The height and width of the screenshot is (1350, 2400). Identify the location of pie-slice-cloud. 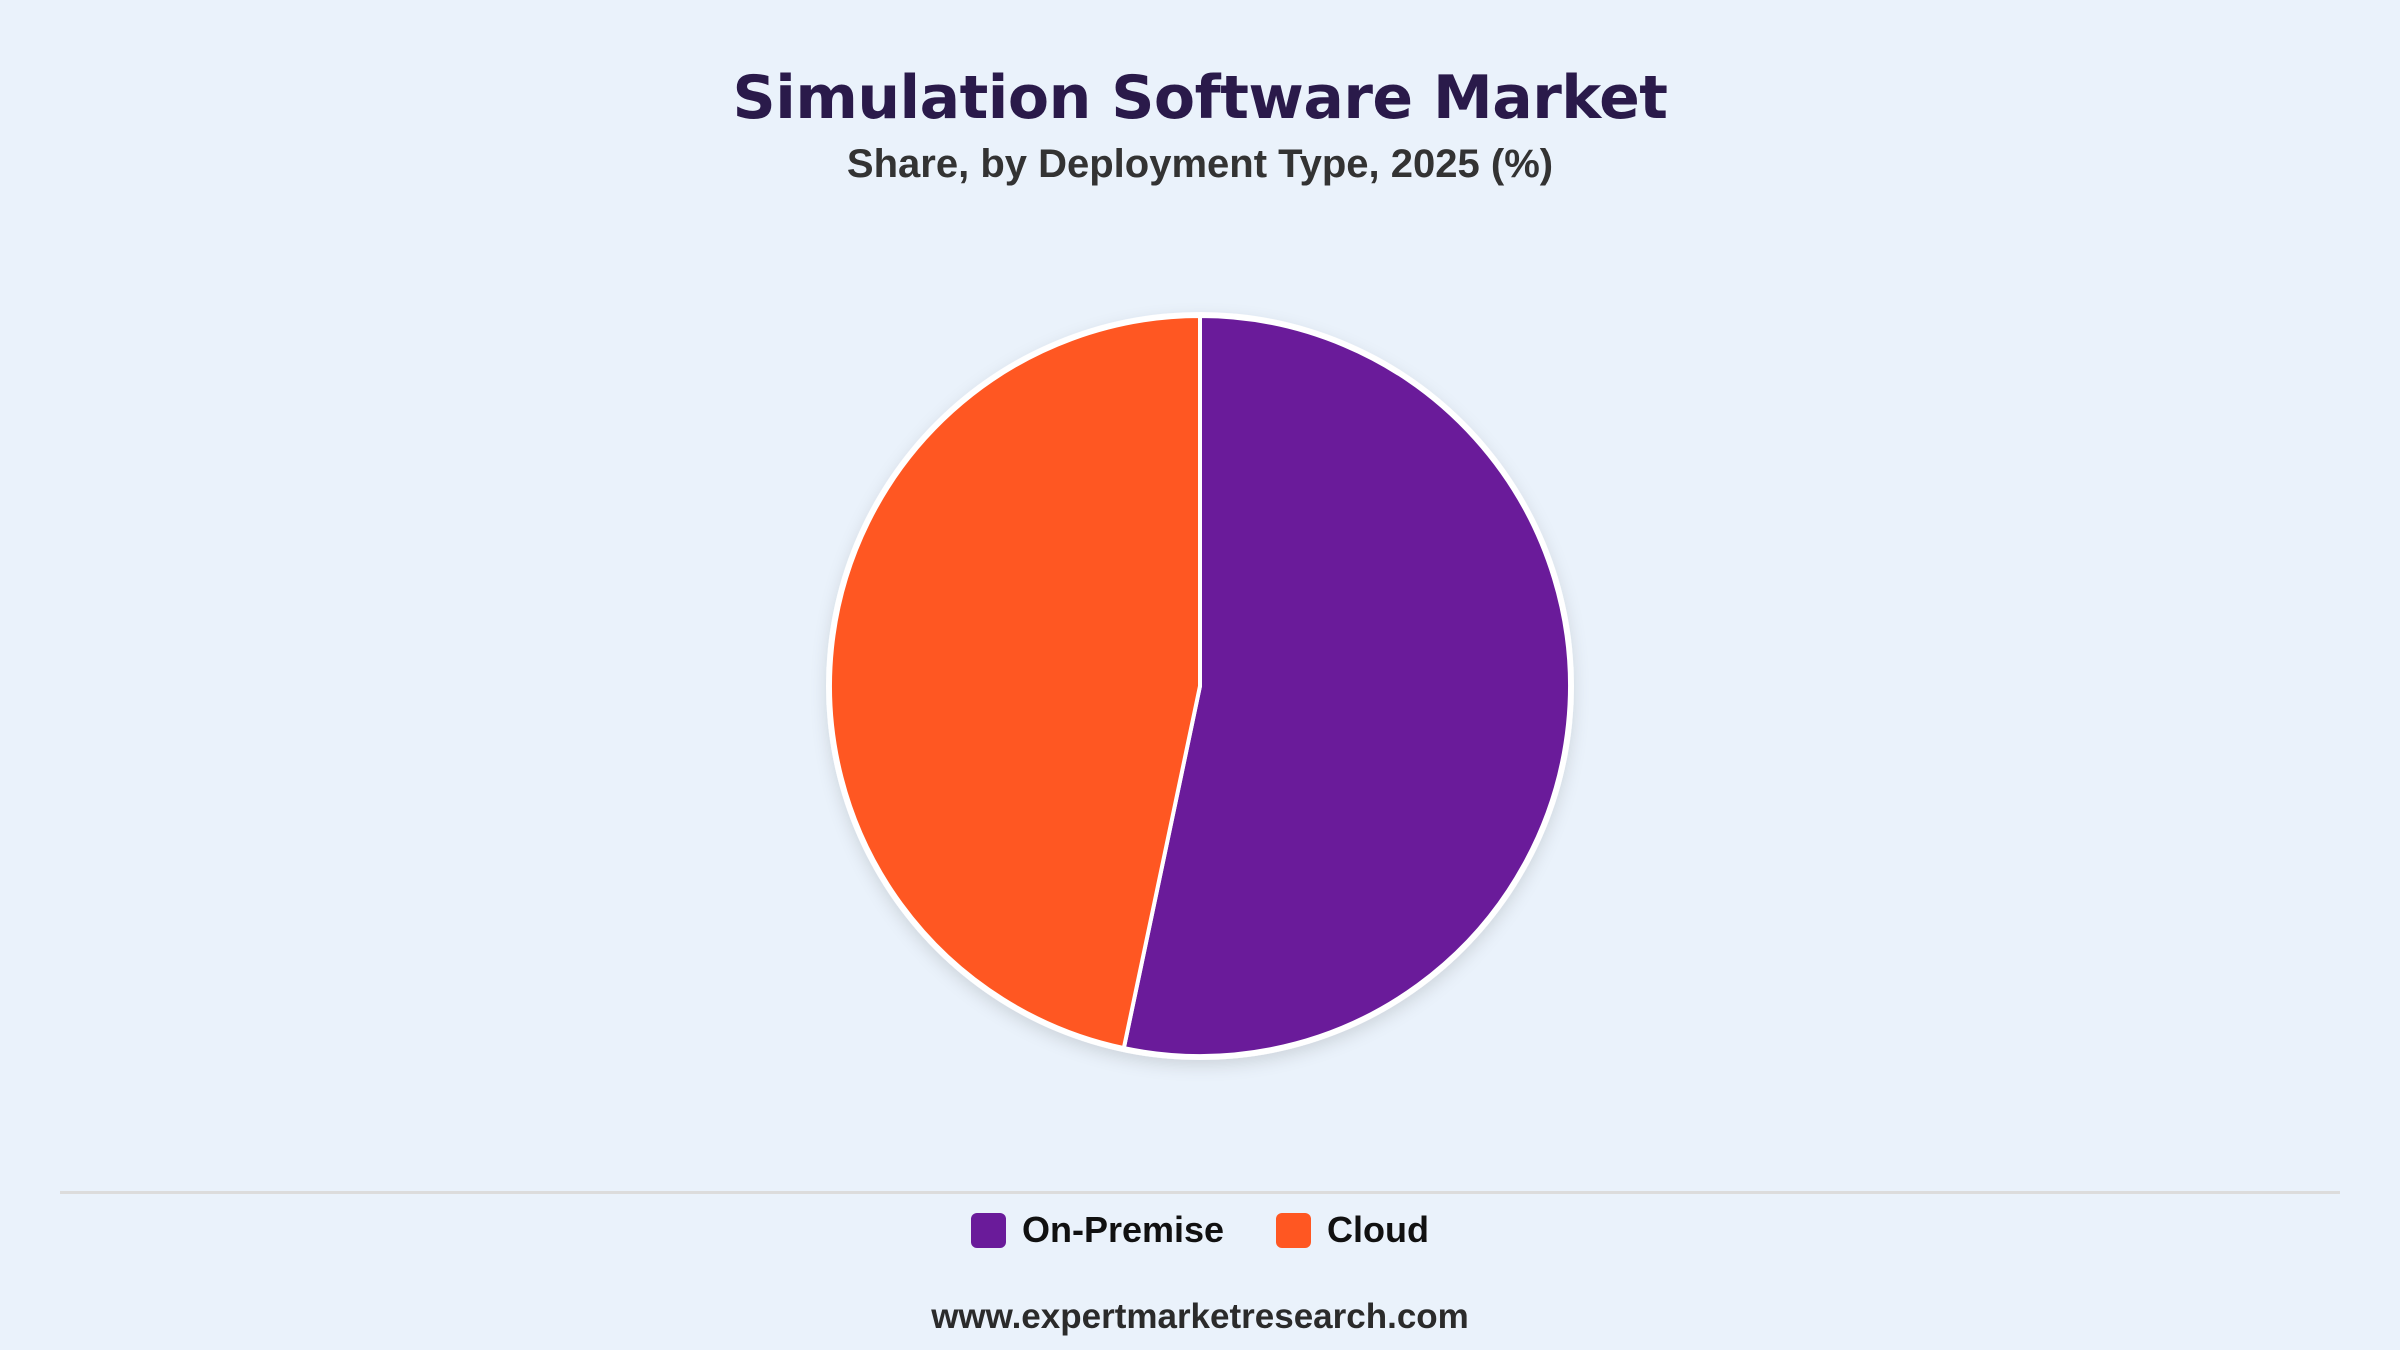
(1015, 682).